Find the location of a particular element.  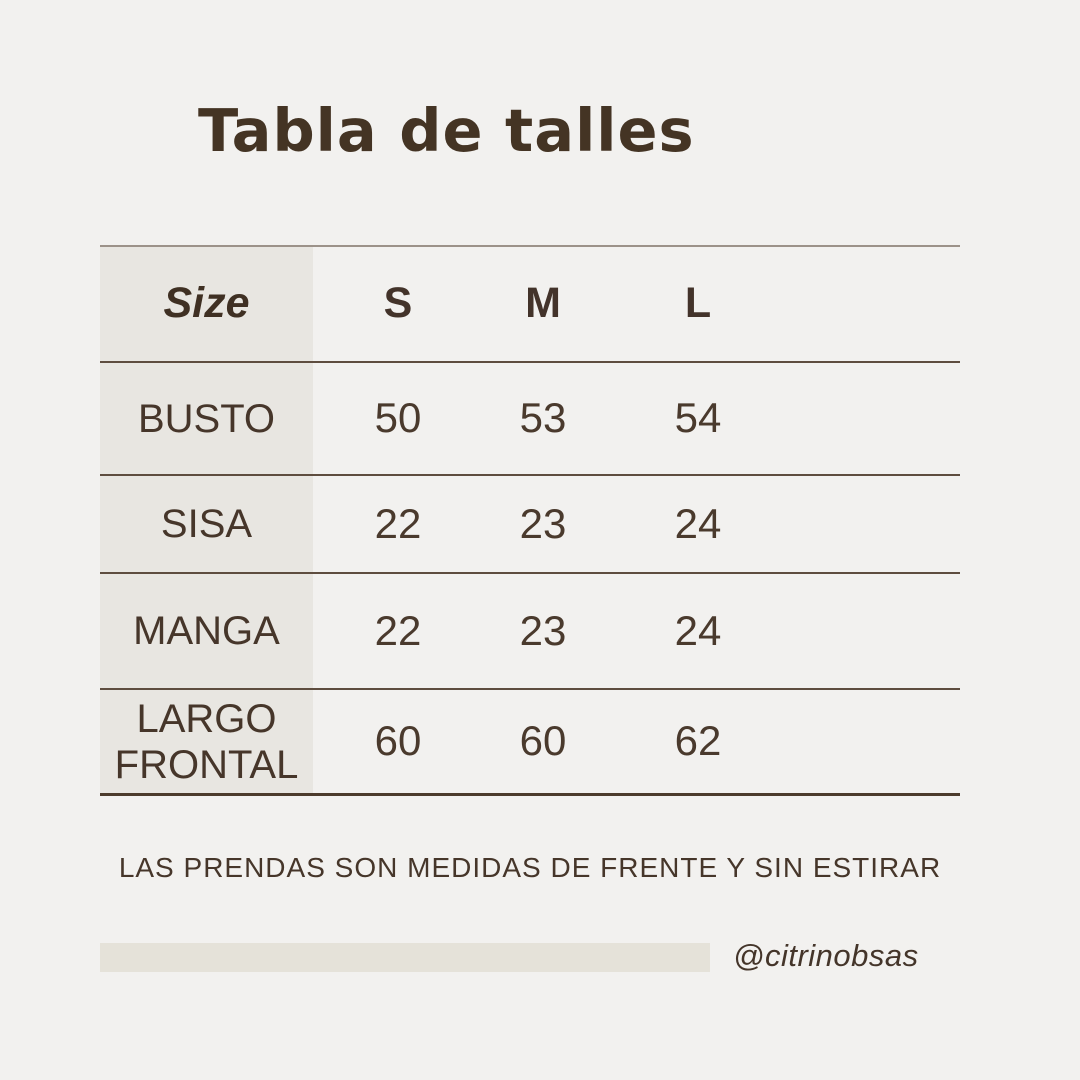

footer-decorative-bar is located at coordinates (405, 957).